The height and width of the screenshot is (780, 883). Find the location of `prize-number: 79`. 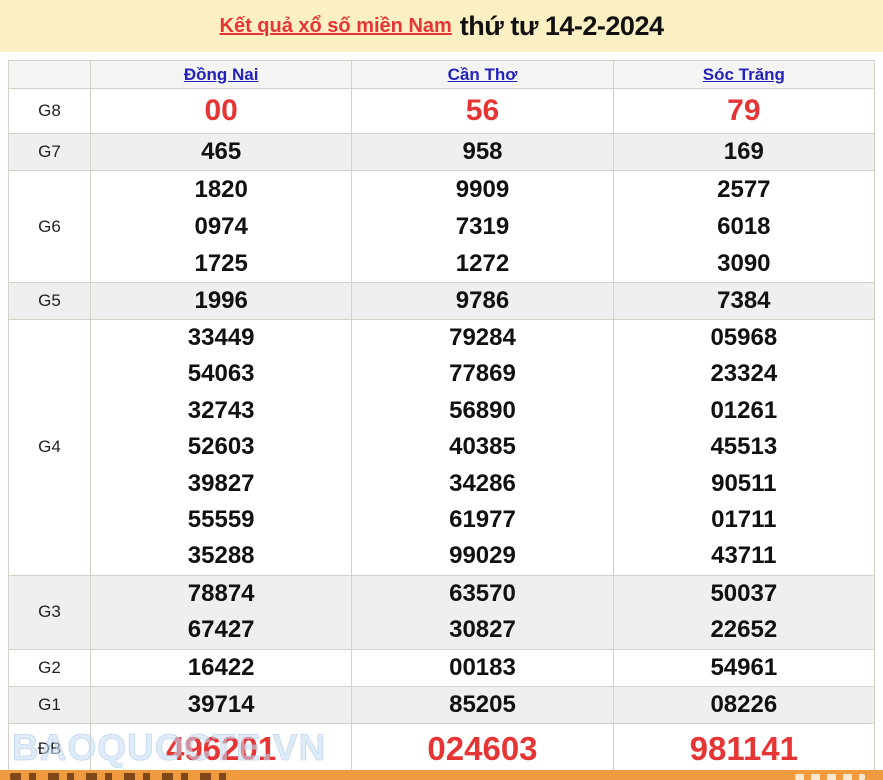

prize-number: 79 is located at coordinates (744, 110).